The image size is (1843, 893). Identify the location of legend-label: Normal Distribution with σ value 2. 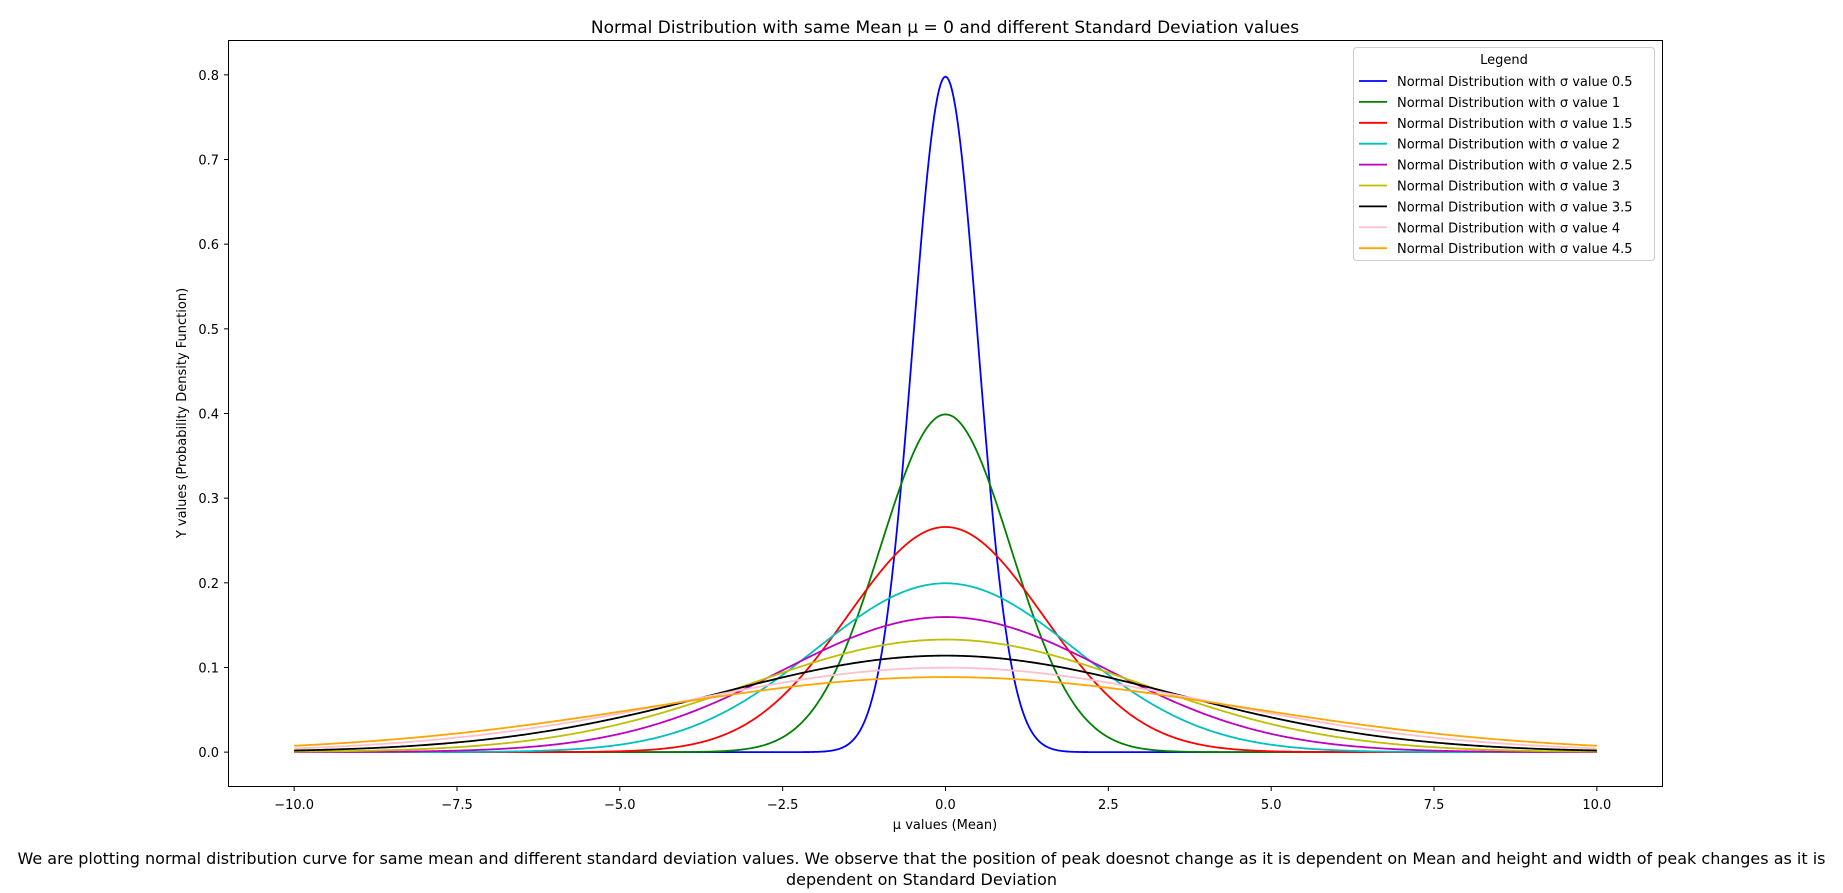
(1508, 145).